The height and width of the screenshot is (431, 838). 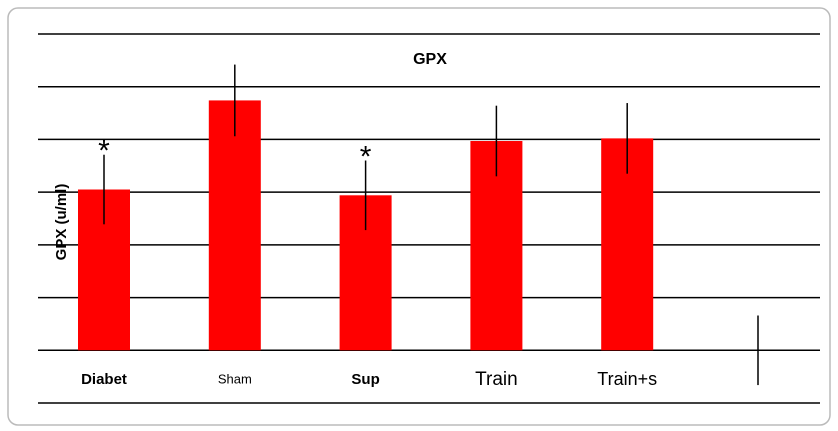 What do you see at coordinates (365, 379) in the screenshot?
I see `x-tick-label: Sup` at bounding box center [365, 379].